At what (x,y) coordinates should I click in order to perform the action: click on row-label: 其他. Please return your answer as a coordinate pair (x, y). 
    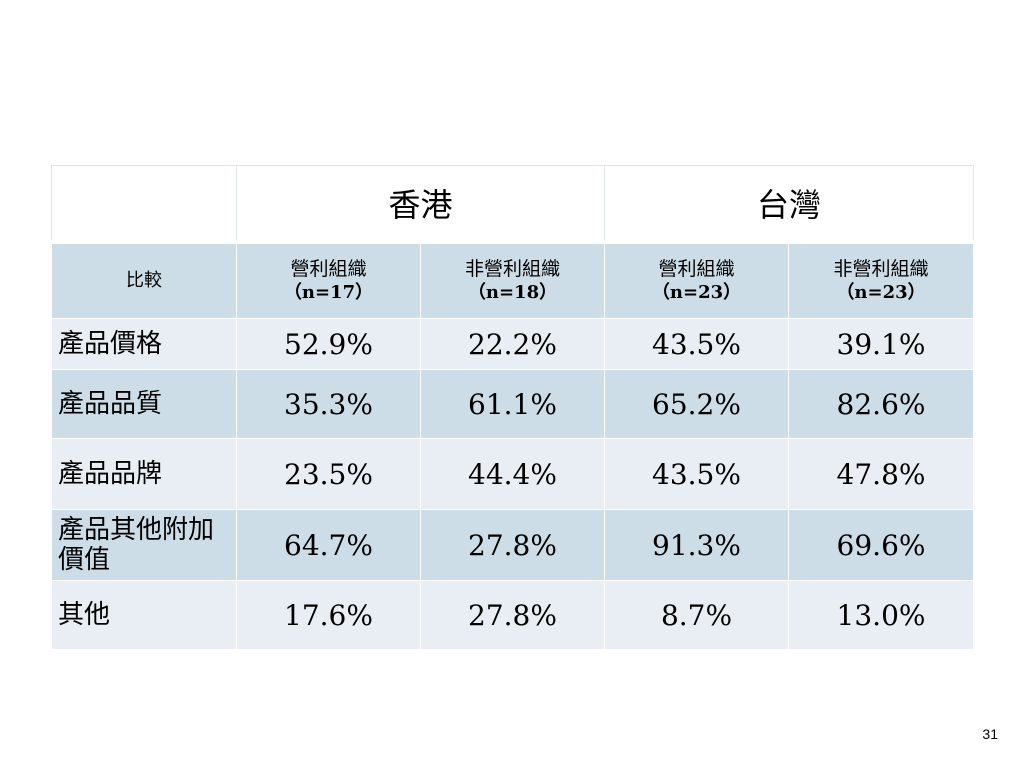
    Looking at the image, I should click on (144, 615).